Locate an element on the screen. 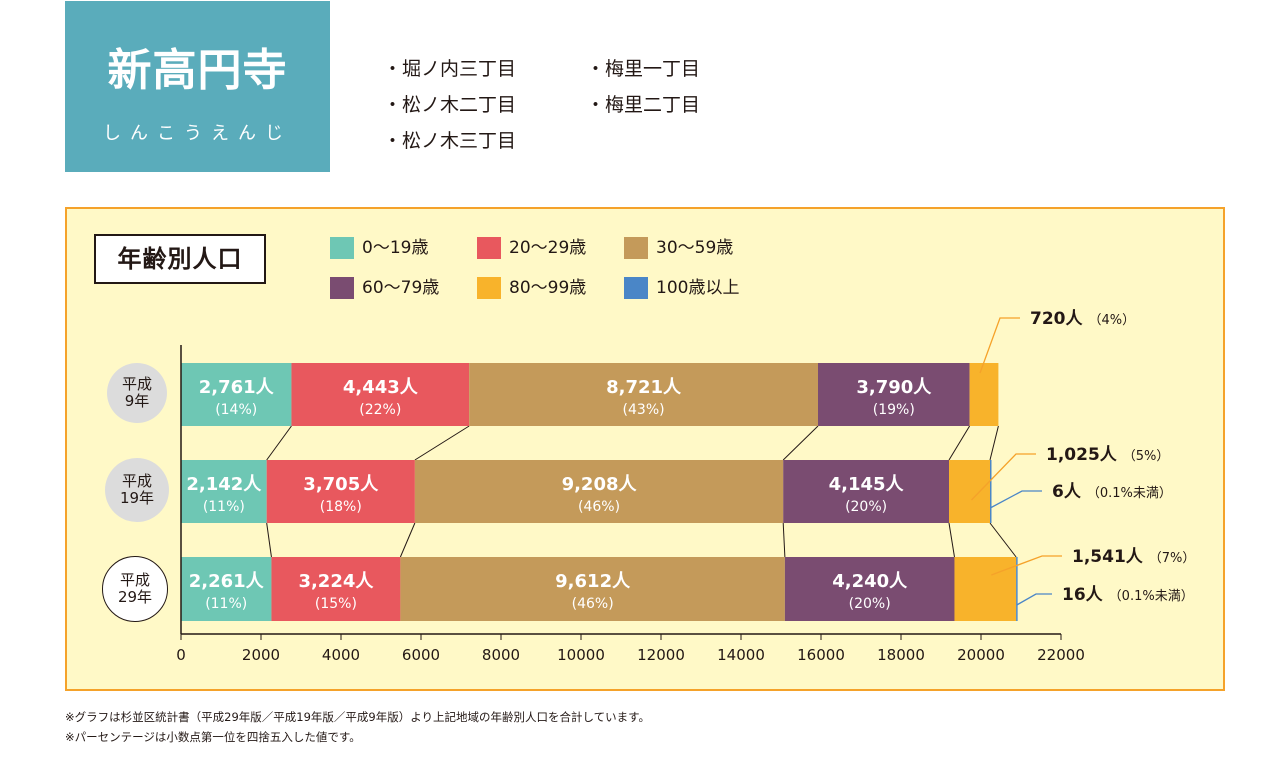 Image resolution: width=1280 pixels, height=760 pixels. legend-item-0-19: 0〜19歳 is located at coordinates (400, 248).